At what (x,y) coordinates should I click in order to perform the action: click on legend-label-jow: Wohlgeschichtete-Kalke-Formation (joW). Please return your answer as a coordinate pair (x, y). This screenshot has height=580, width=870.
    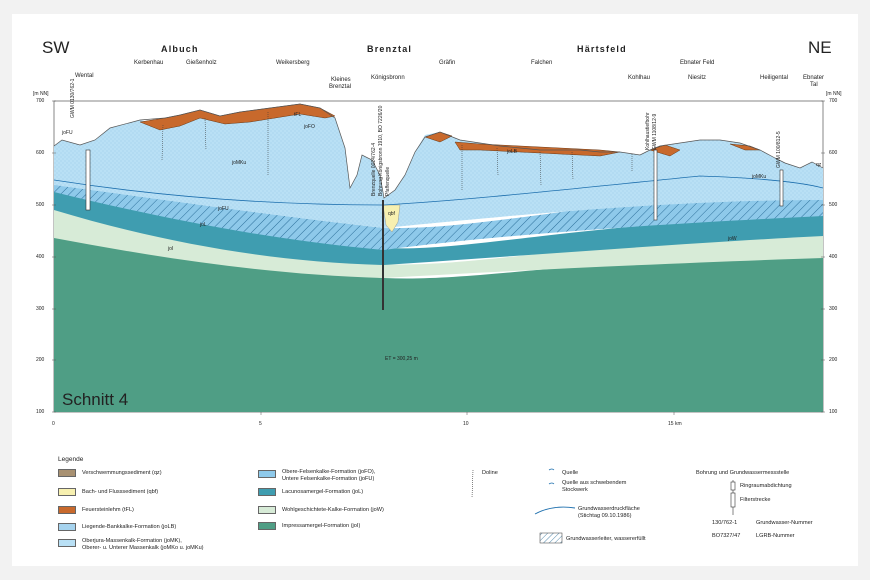
    Looking at the image, I should click on (333, 510).